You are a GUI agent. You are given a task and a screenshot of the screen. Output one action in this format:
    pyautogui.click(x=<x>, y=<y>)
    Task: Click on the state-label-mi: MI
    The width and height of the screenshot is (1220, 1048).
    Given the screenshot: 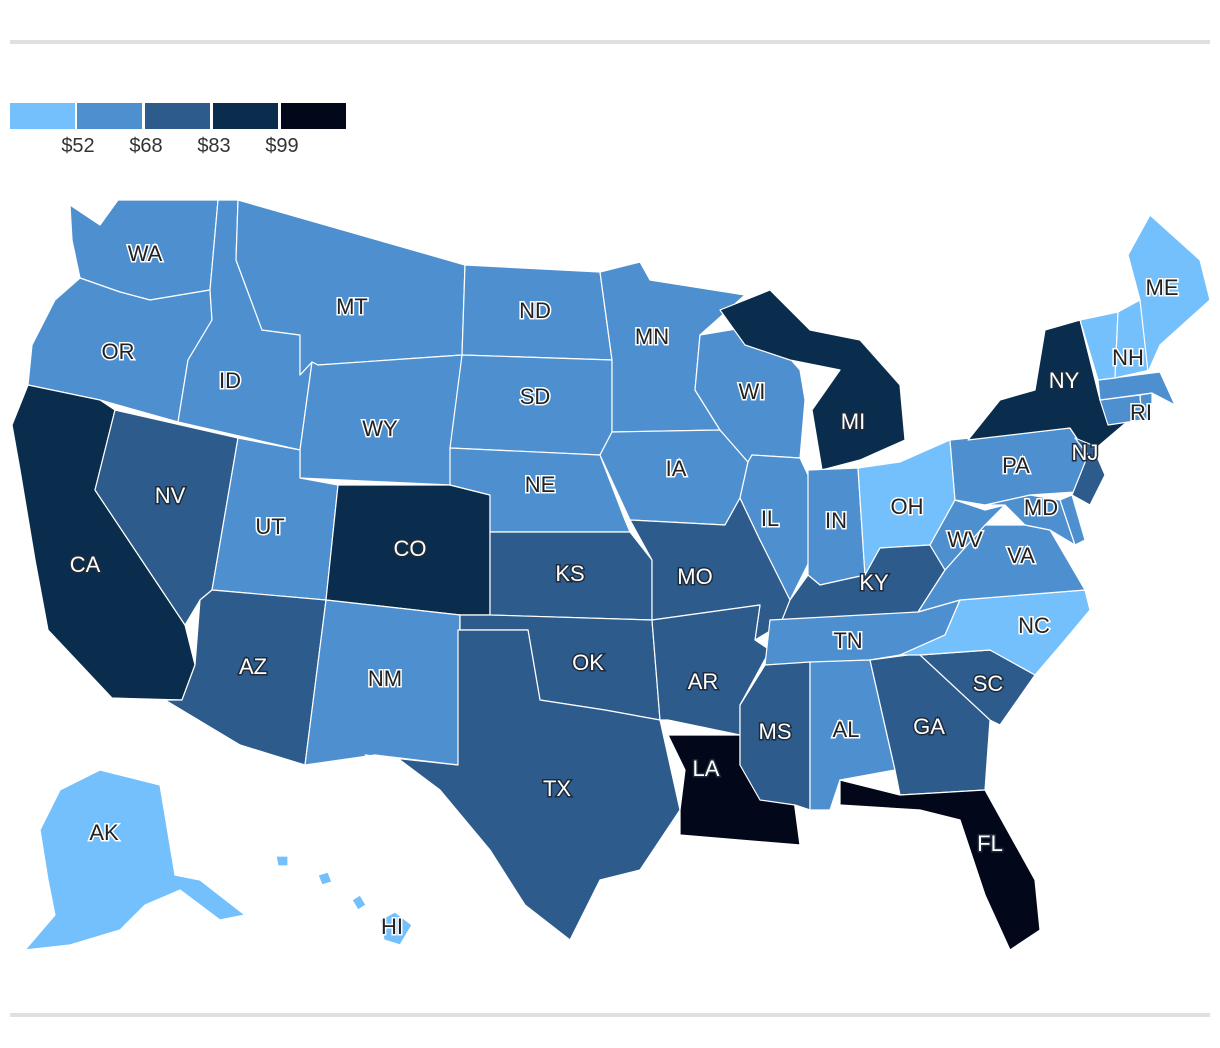 What is the action you would take?
    pyautogui.click(x=853, y=421)
    